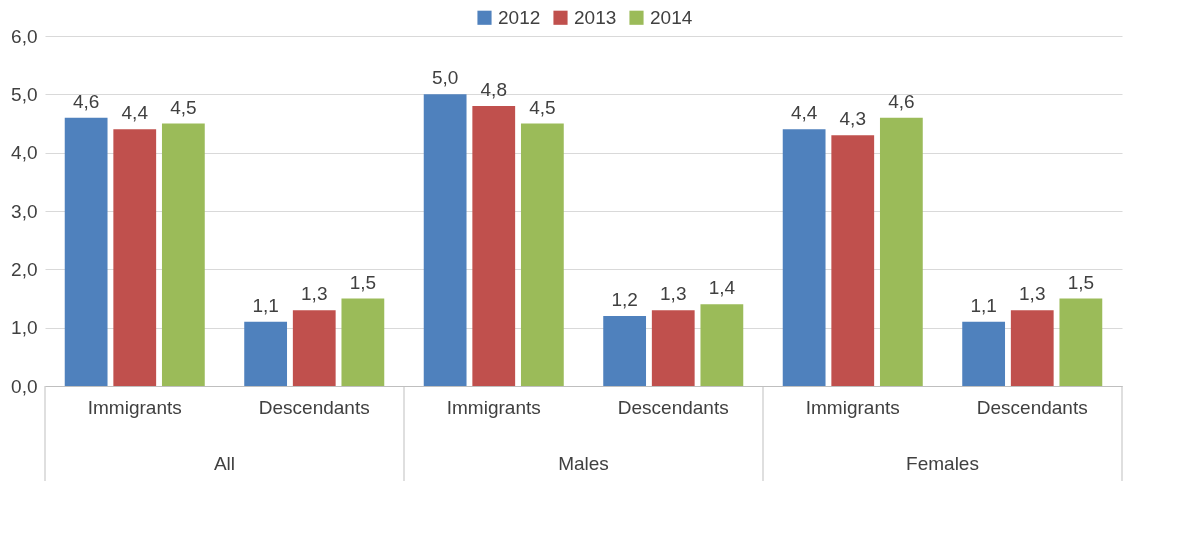 This screenshot has width=1178, height=533. What do you see at coordinates (583, 463) in the screenshot?
I see `text: Males` at bounding box center [583, 463].